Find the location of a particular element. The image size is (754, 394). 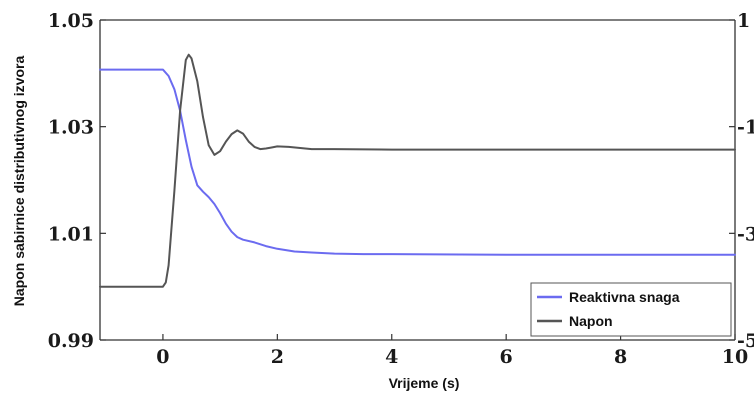

legend-label-reaktivna-snaga: Reaktivna snaga is located at coordinates (624, 297).